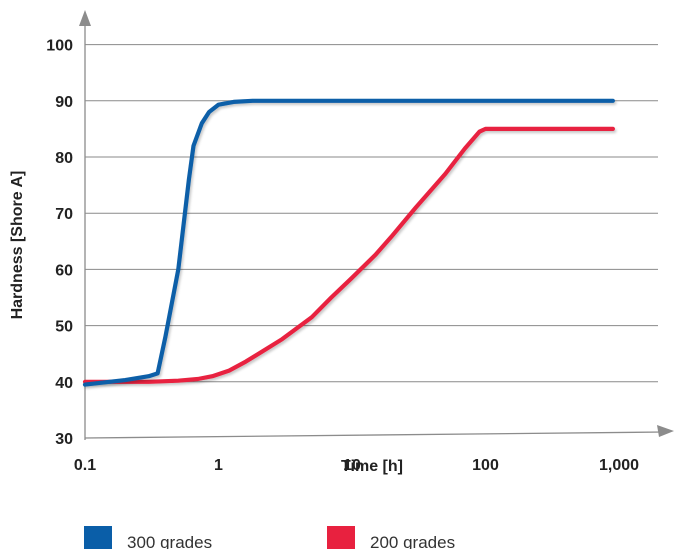 The height and width of the screenshot is (549, 676). I want to click on legend-label: 200 grades, so click(412, 541).